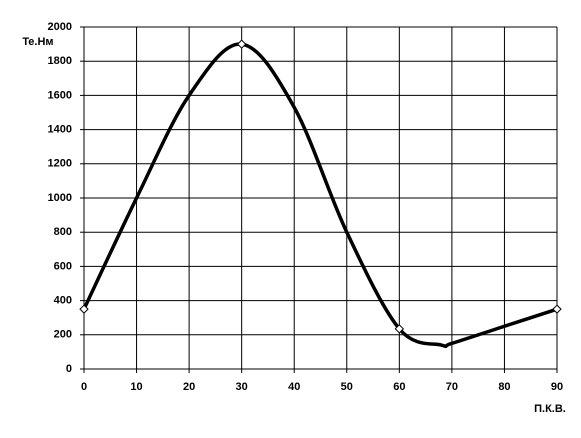 The width and height of the screenshot is (581, 438). What do you see at coordinates (452, 387) in the screenshot?
I see `x-tick-label: 70` at bounding box center [452, 387].